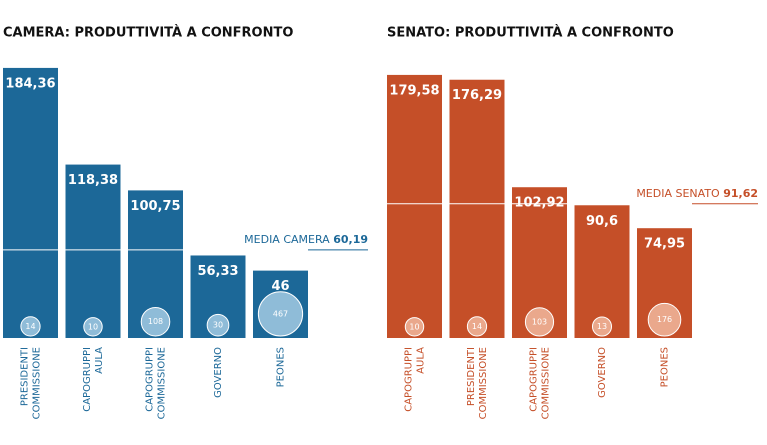 The image size is (767, 445). What do you see at coordinates (93, 180) in the screenshot?
I see `value-label: 118,38` at bounding box center [93, 180].